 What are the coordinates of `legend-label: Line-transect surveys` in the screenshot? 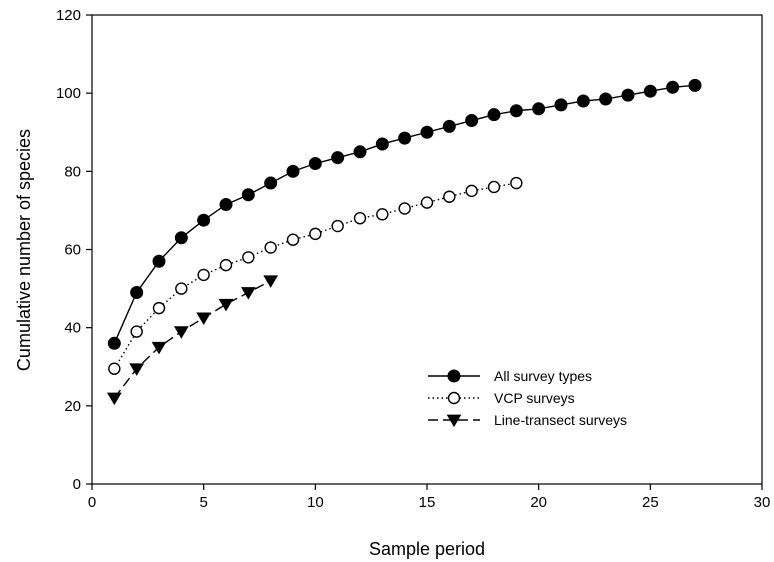 It's located at (560, 420).